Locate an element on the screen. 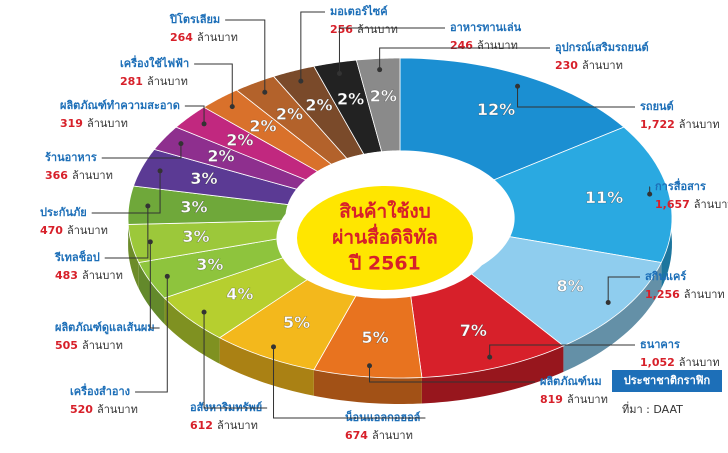  category-label: การสื่อสาร is located at coordinates (680, 185).